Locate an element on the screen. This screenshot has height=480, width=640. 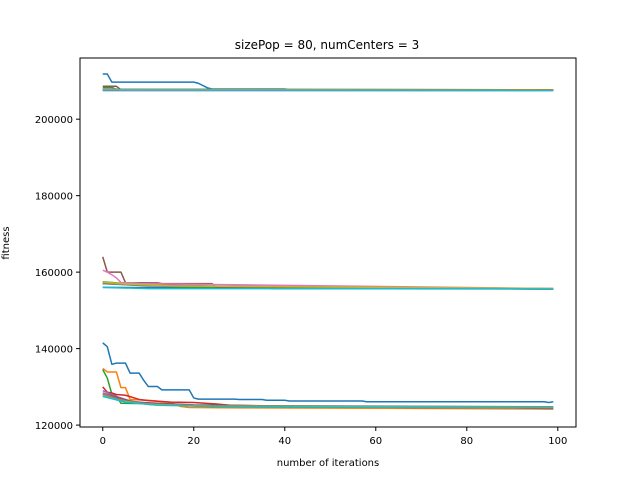
x-tick-label: 40 is located at coordinates (284, 441).